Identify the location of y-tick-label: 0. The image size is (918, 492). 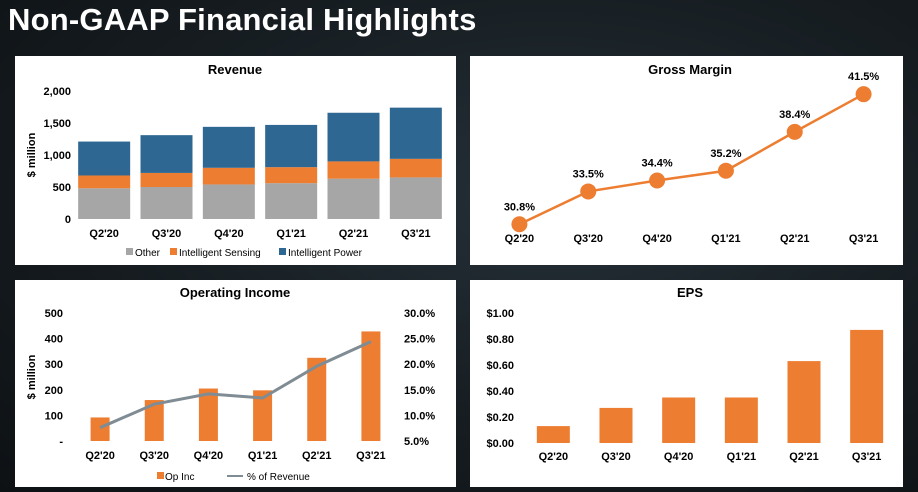
(68, 220).